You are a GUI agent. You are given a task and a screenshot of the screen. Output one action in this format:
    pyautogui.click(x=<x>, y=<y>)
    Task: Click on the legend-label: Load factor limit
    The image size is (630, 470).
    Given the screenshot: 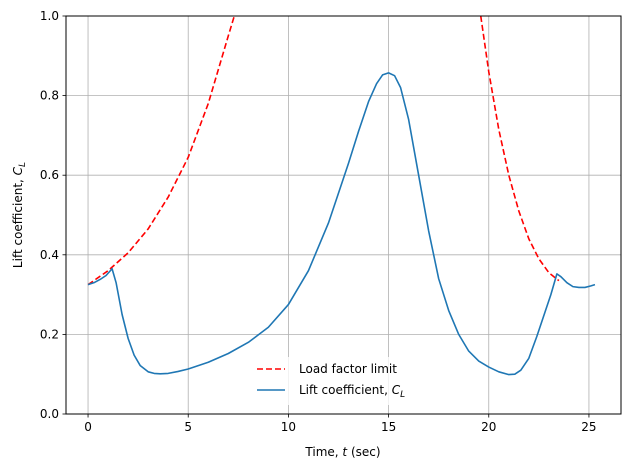 What is the action you would take?
    pyautogui.click(x=348, y=369)
    